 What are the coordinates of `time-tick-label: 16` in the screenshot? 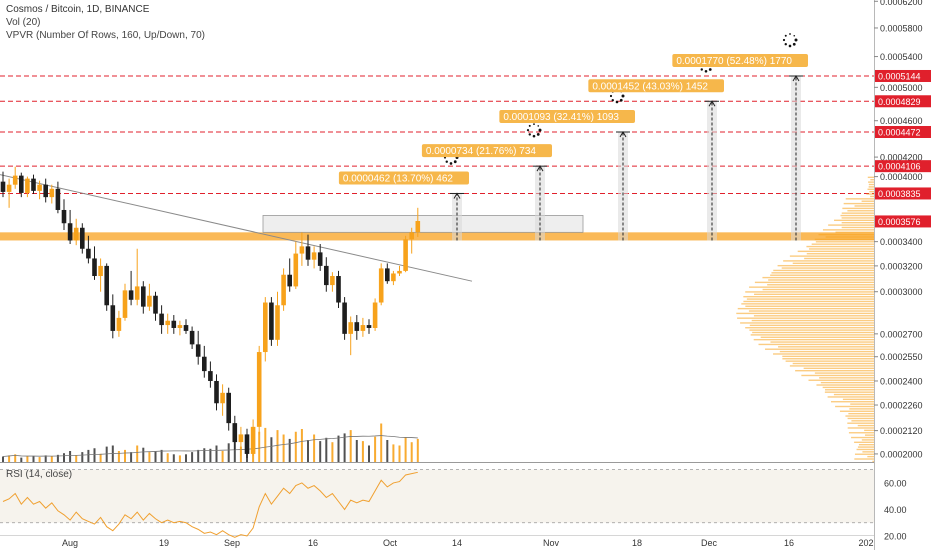 It's located at (789, 543).